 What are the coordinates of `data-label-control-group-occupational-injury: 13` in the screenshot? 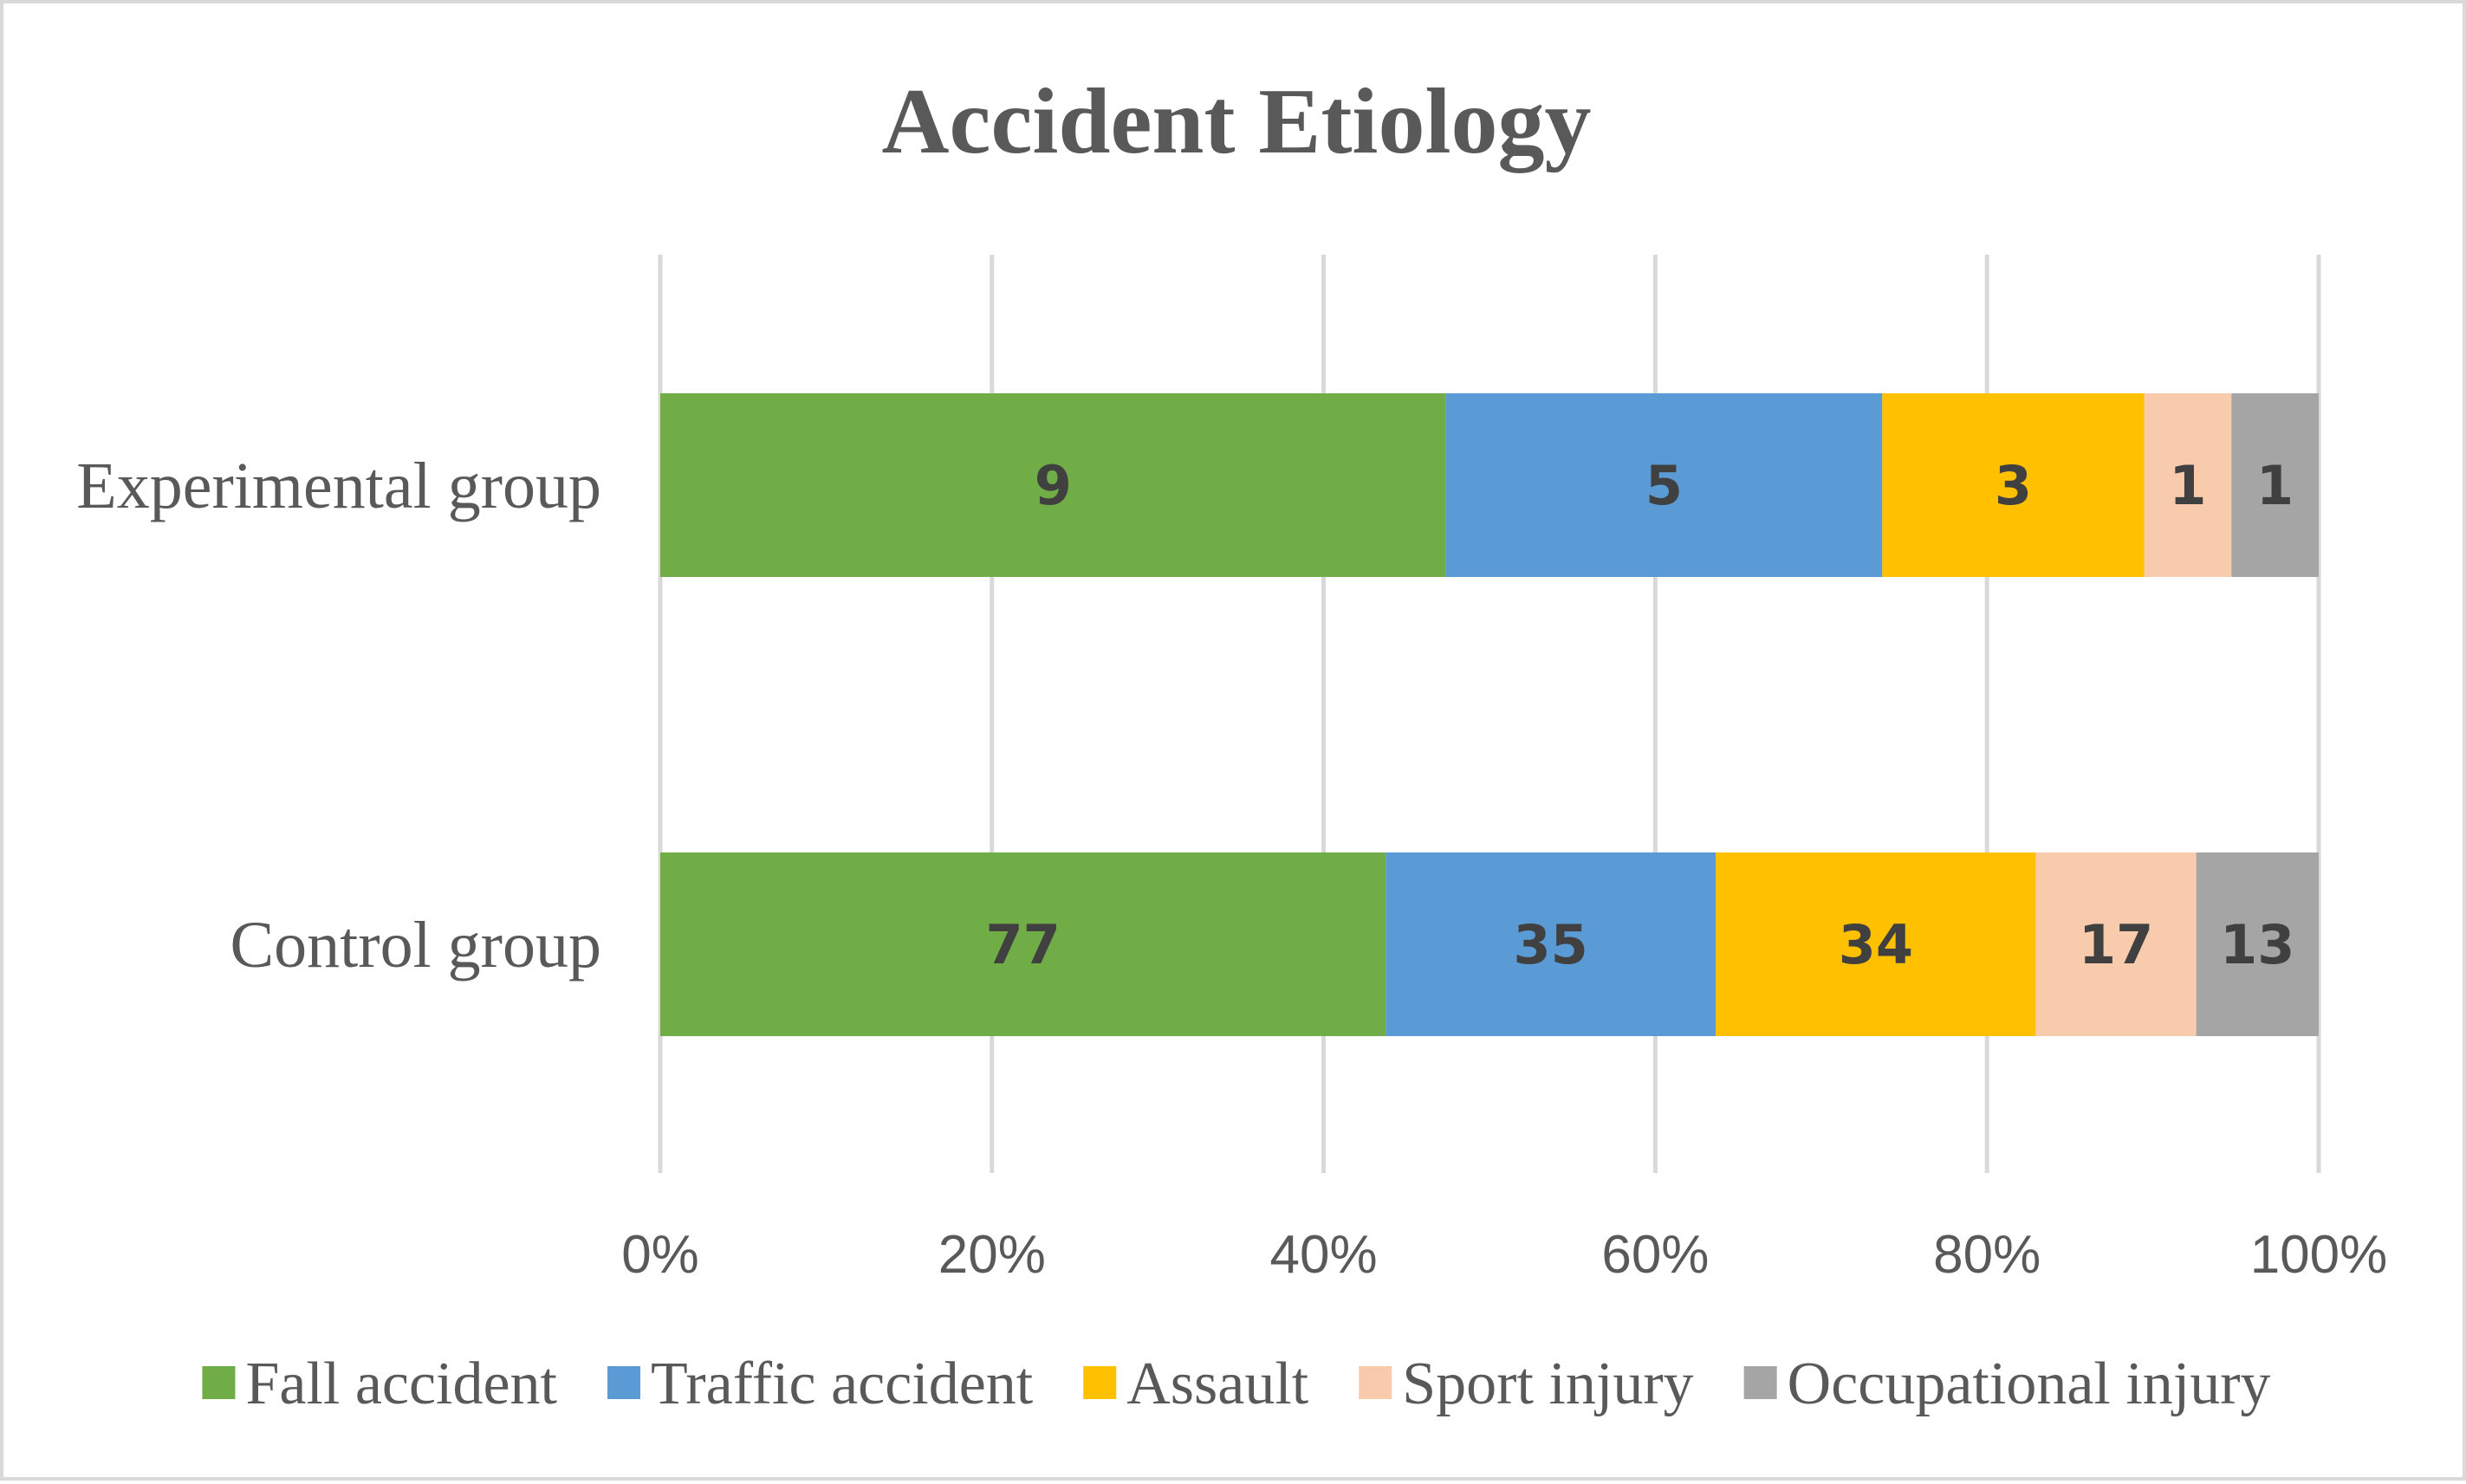 It's located at (2257, 944).